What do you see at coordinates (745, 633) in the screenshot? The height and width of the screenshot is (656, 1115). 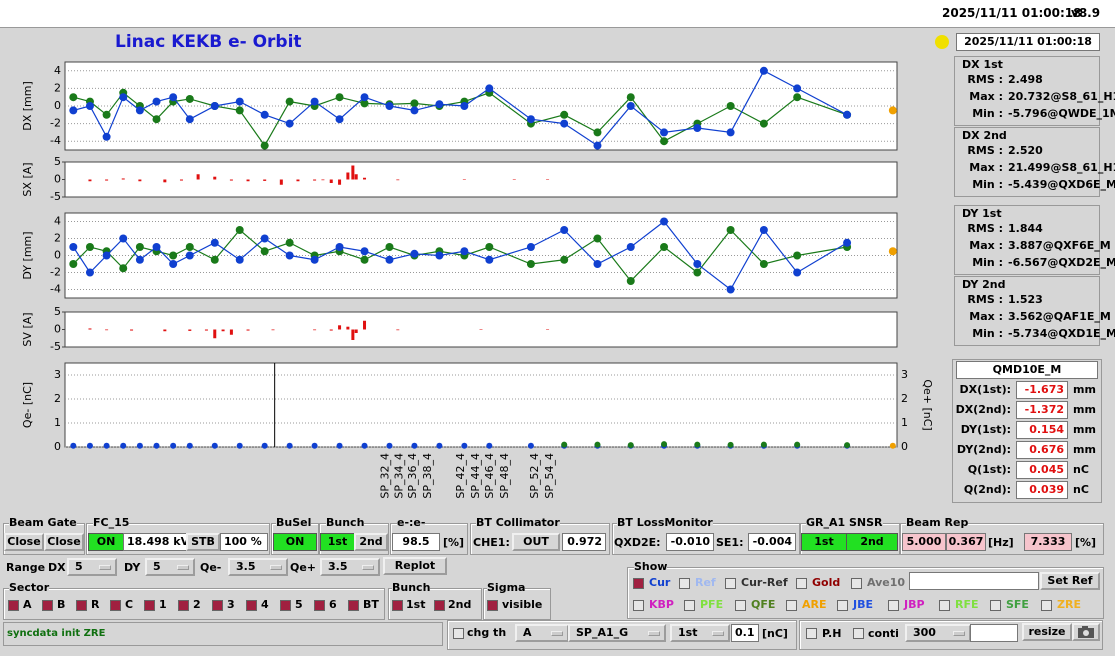 I see `threshold: 0.1` at bounding box center [745, 633].